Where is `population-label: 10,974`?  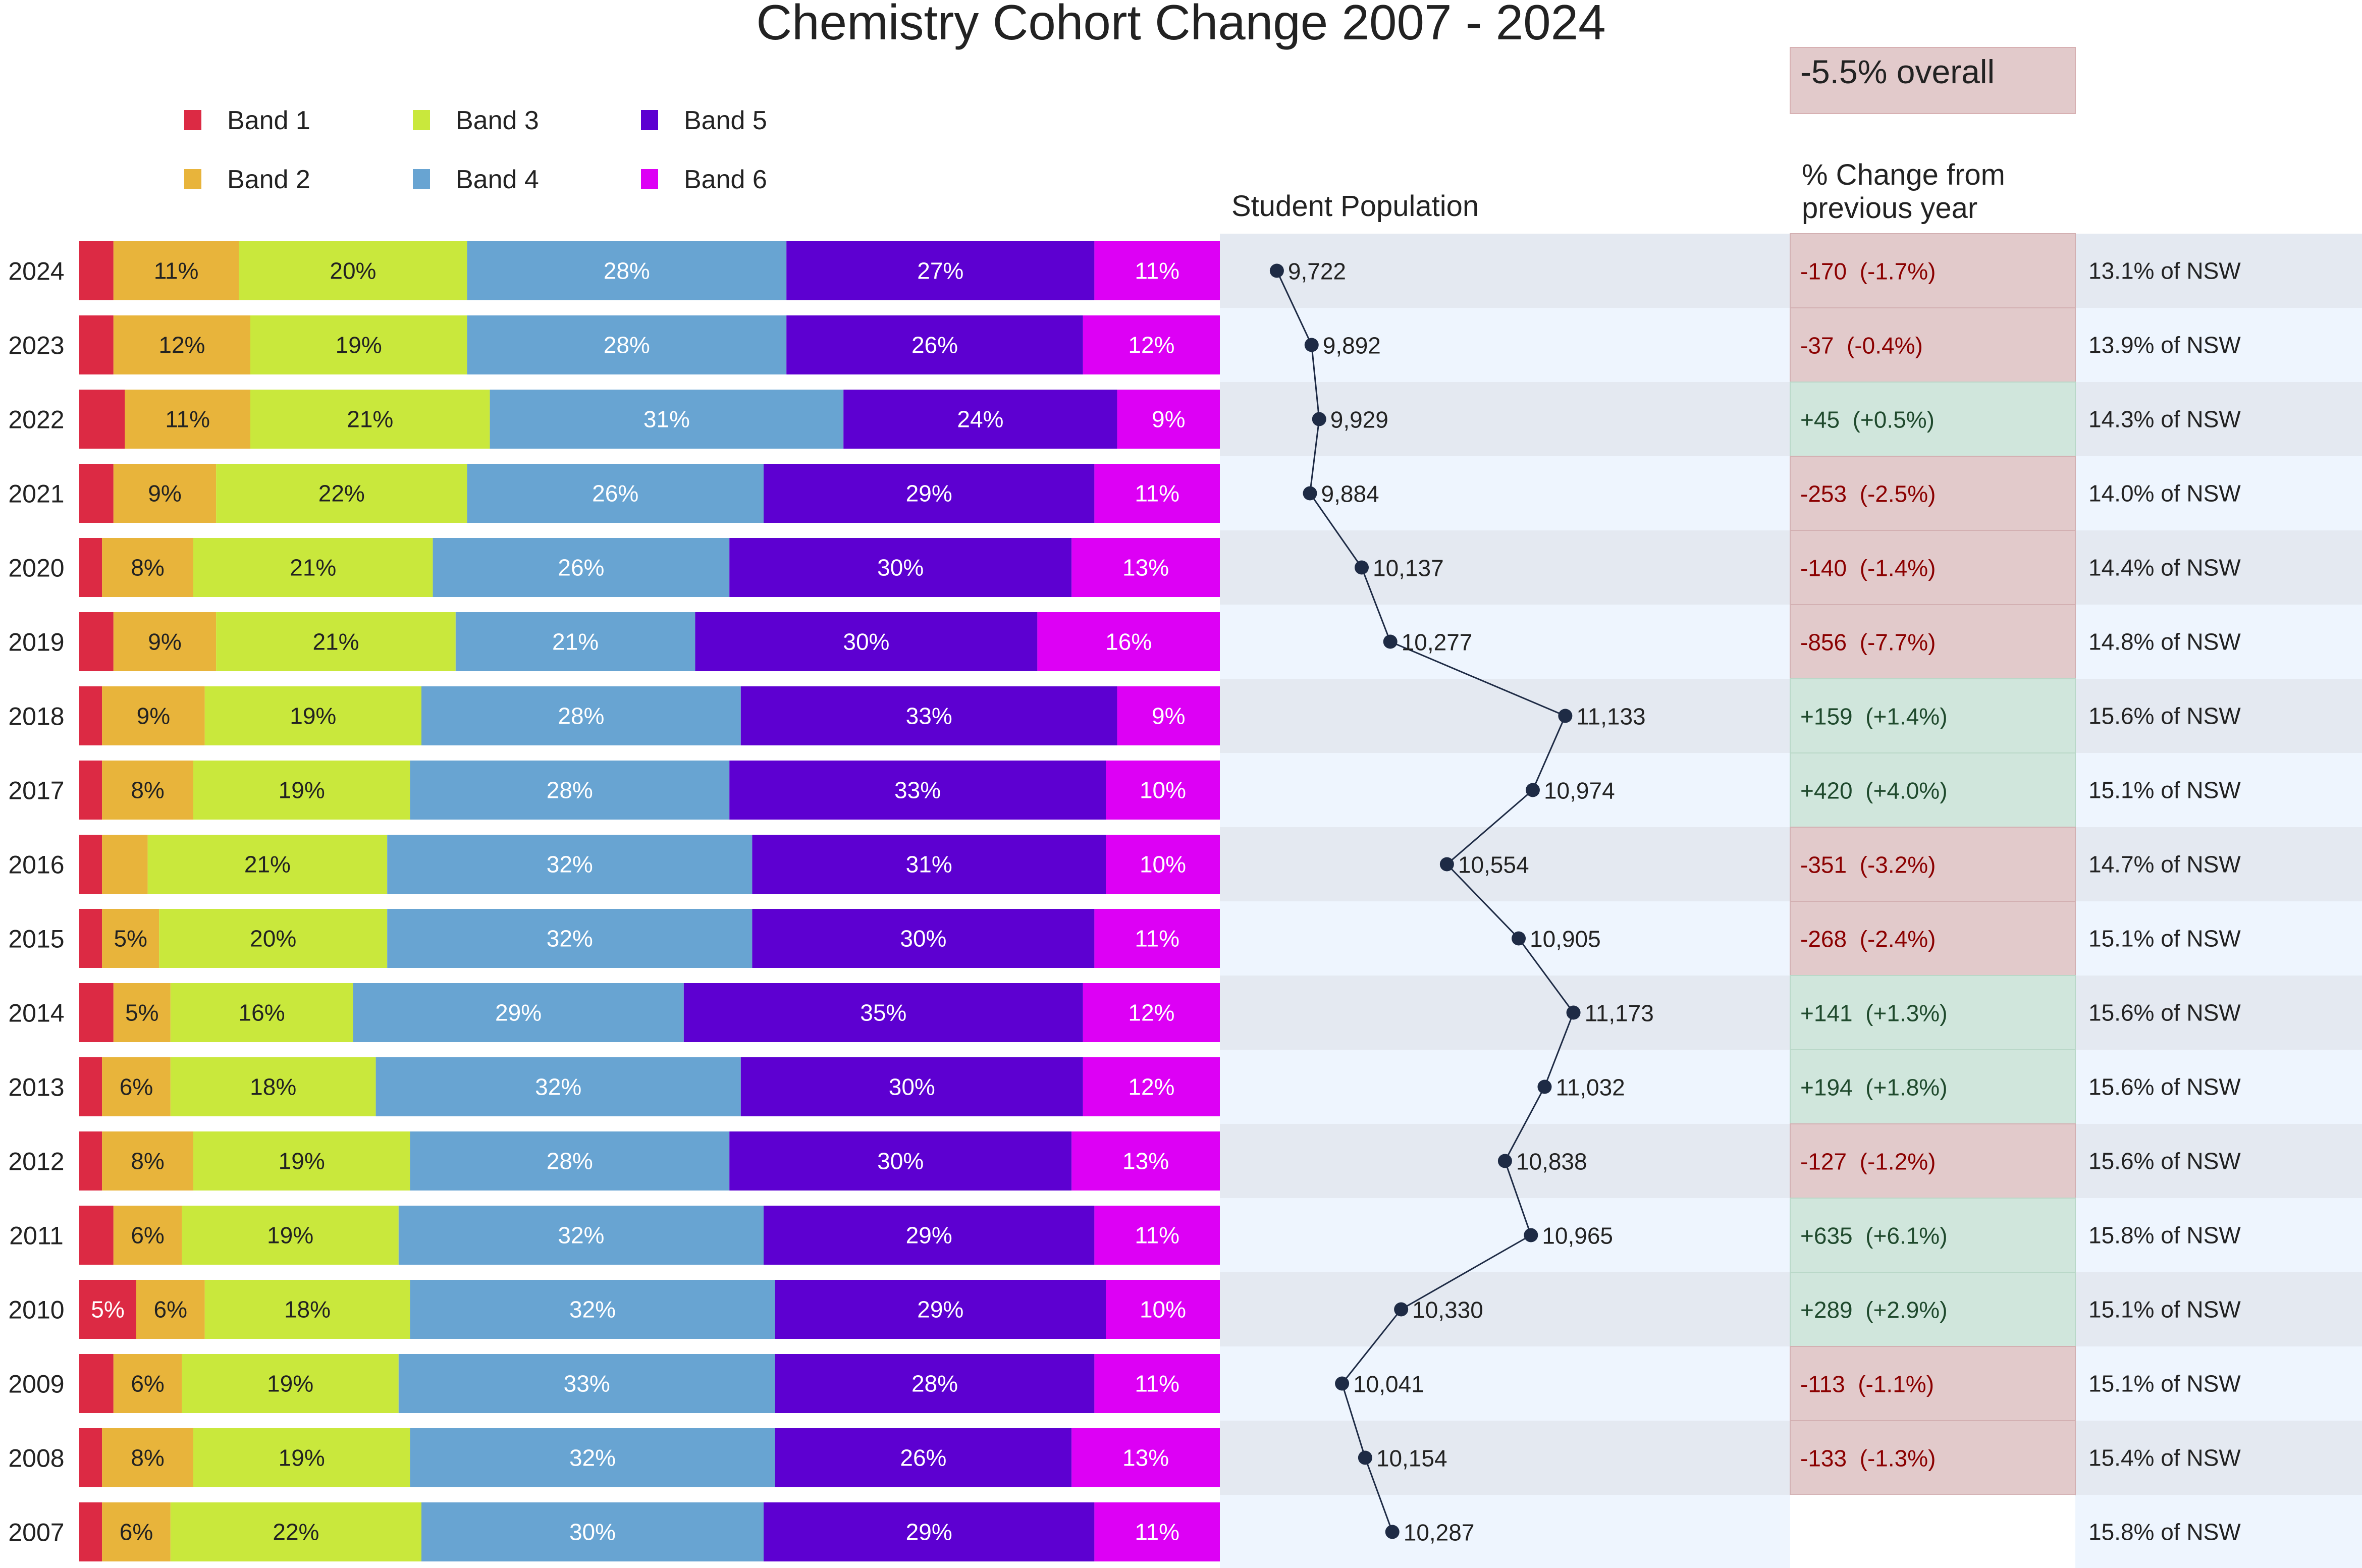 population-label: 10,974 is located at coordinates (1579, 791).